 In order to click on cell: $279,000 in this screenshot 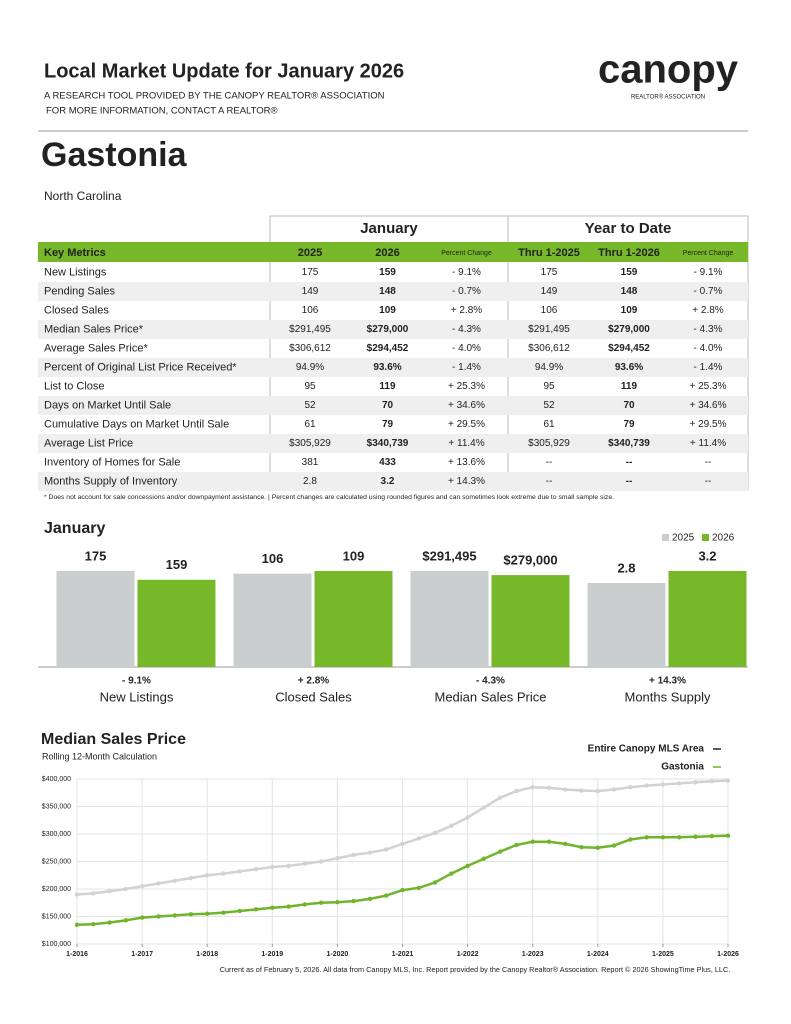, I will do `click(629, 329)`.